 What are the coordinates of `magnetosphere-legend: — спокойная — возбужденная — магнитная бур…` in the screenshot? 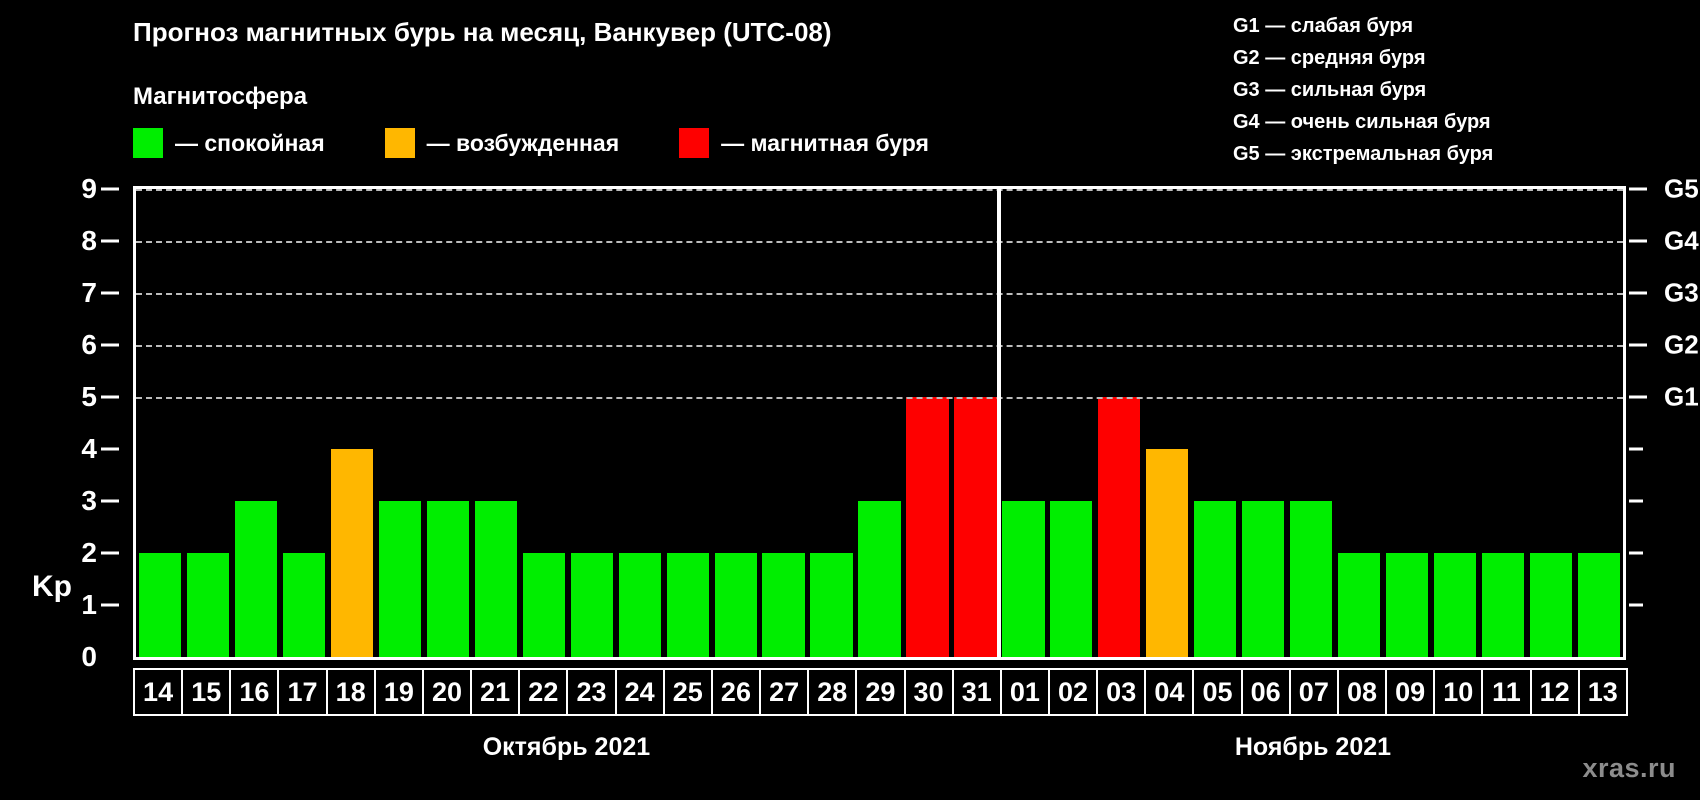 It's located at (561, 143).